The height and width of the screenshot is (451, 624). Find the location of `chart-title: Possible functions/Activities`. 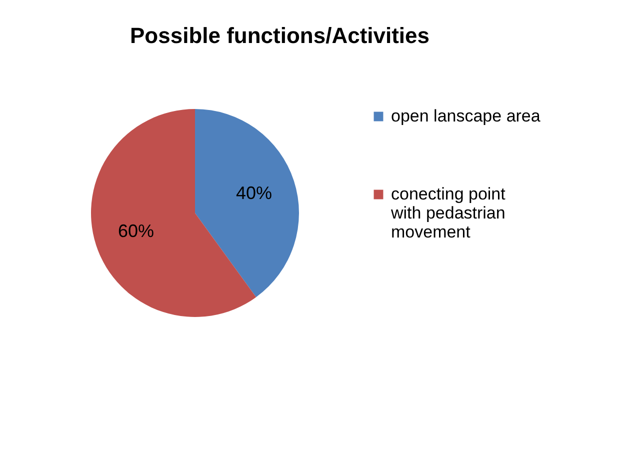

chart-title: Possible functions/Activities is located at coordinates (280, 35).